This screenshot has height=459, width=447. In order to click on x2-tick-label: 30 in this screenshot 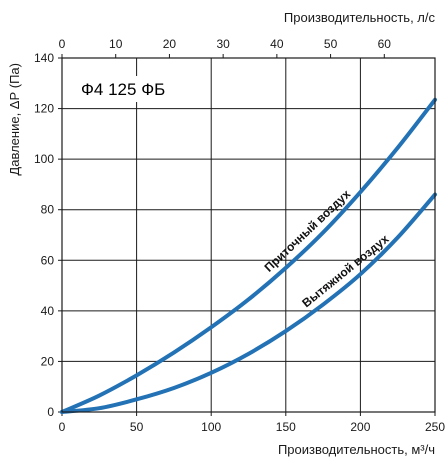, I will do `click(223, 44)`.